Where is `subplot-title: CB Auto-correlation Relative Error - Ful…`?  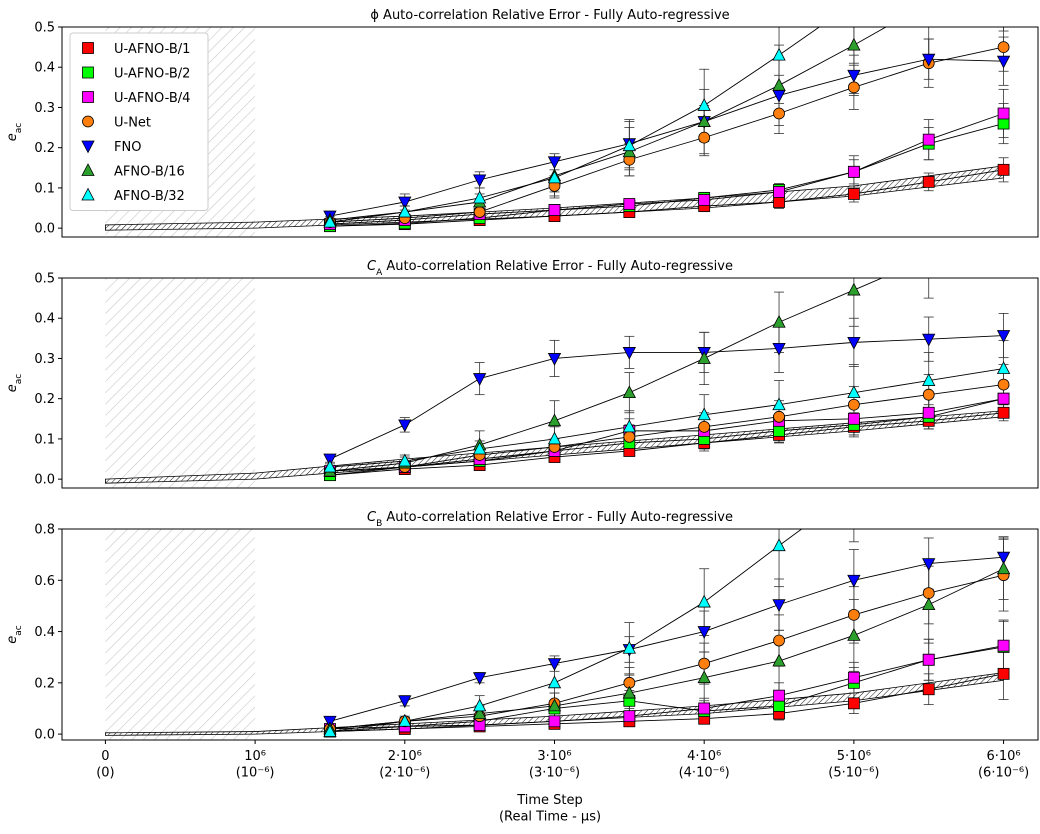 subplot-title: CB Auto-correlation Relative Error - Ful… is located at coordinates (550, 519).